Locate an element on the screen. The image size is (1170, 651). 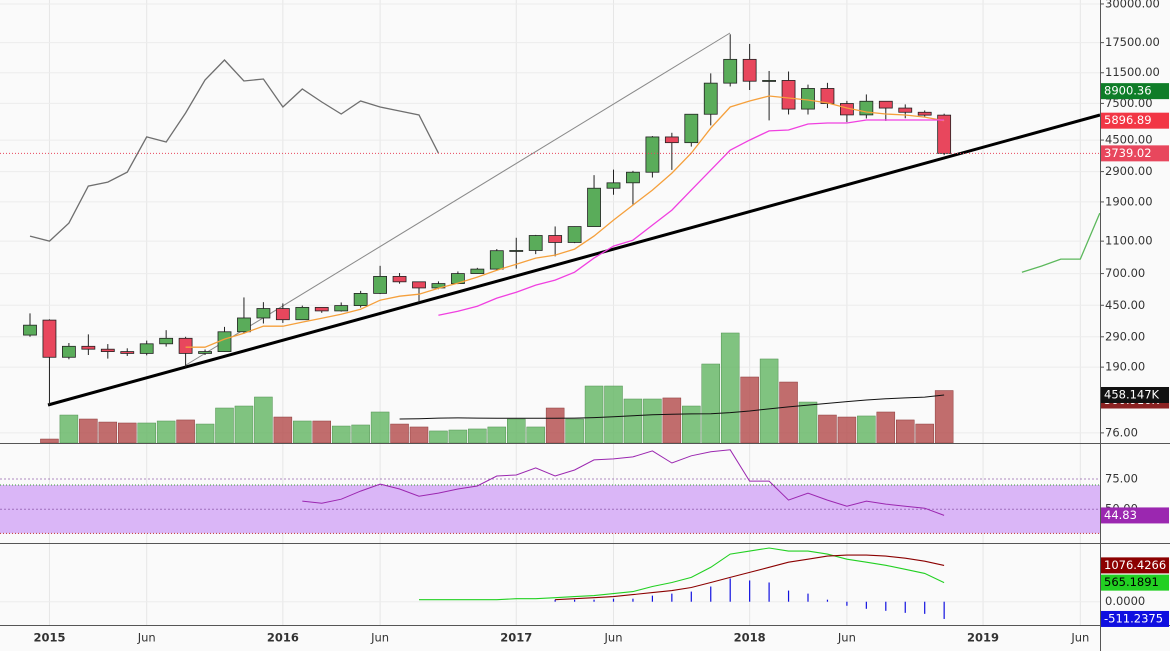
x-tick-label: 2016 is located at coordinates (283, 638).